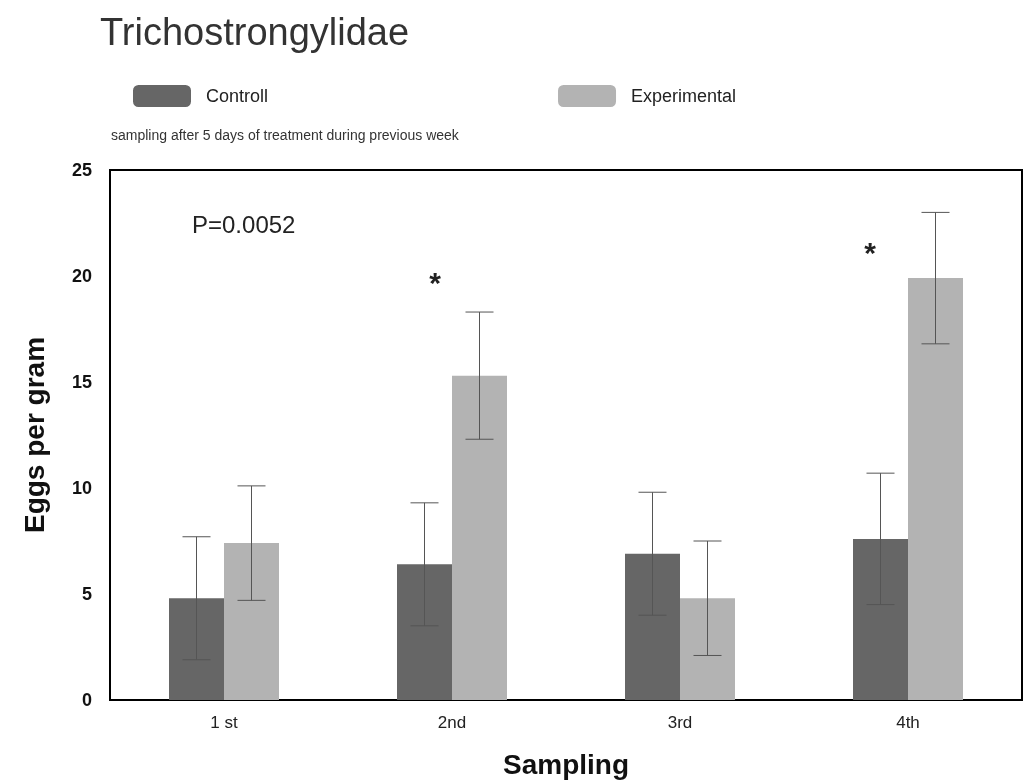 This screenshot has height=784, width=1024. What do you see at coordinates (81, 276) in the screenshot?
I see `y-tick-label: 20` at bounding box center [81, 276].